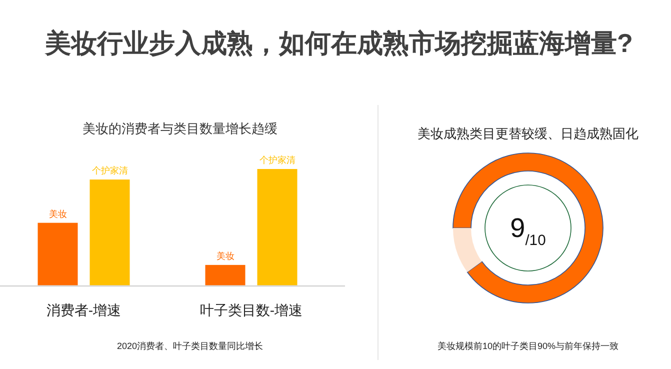 This screenshot has width=671, height=369. What do you see at coordinates (84, 310) in the screenshot?
I see `x-tick-label: 消费者-增速` at bounding box center [84, 310].